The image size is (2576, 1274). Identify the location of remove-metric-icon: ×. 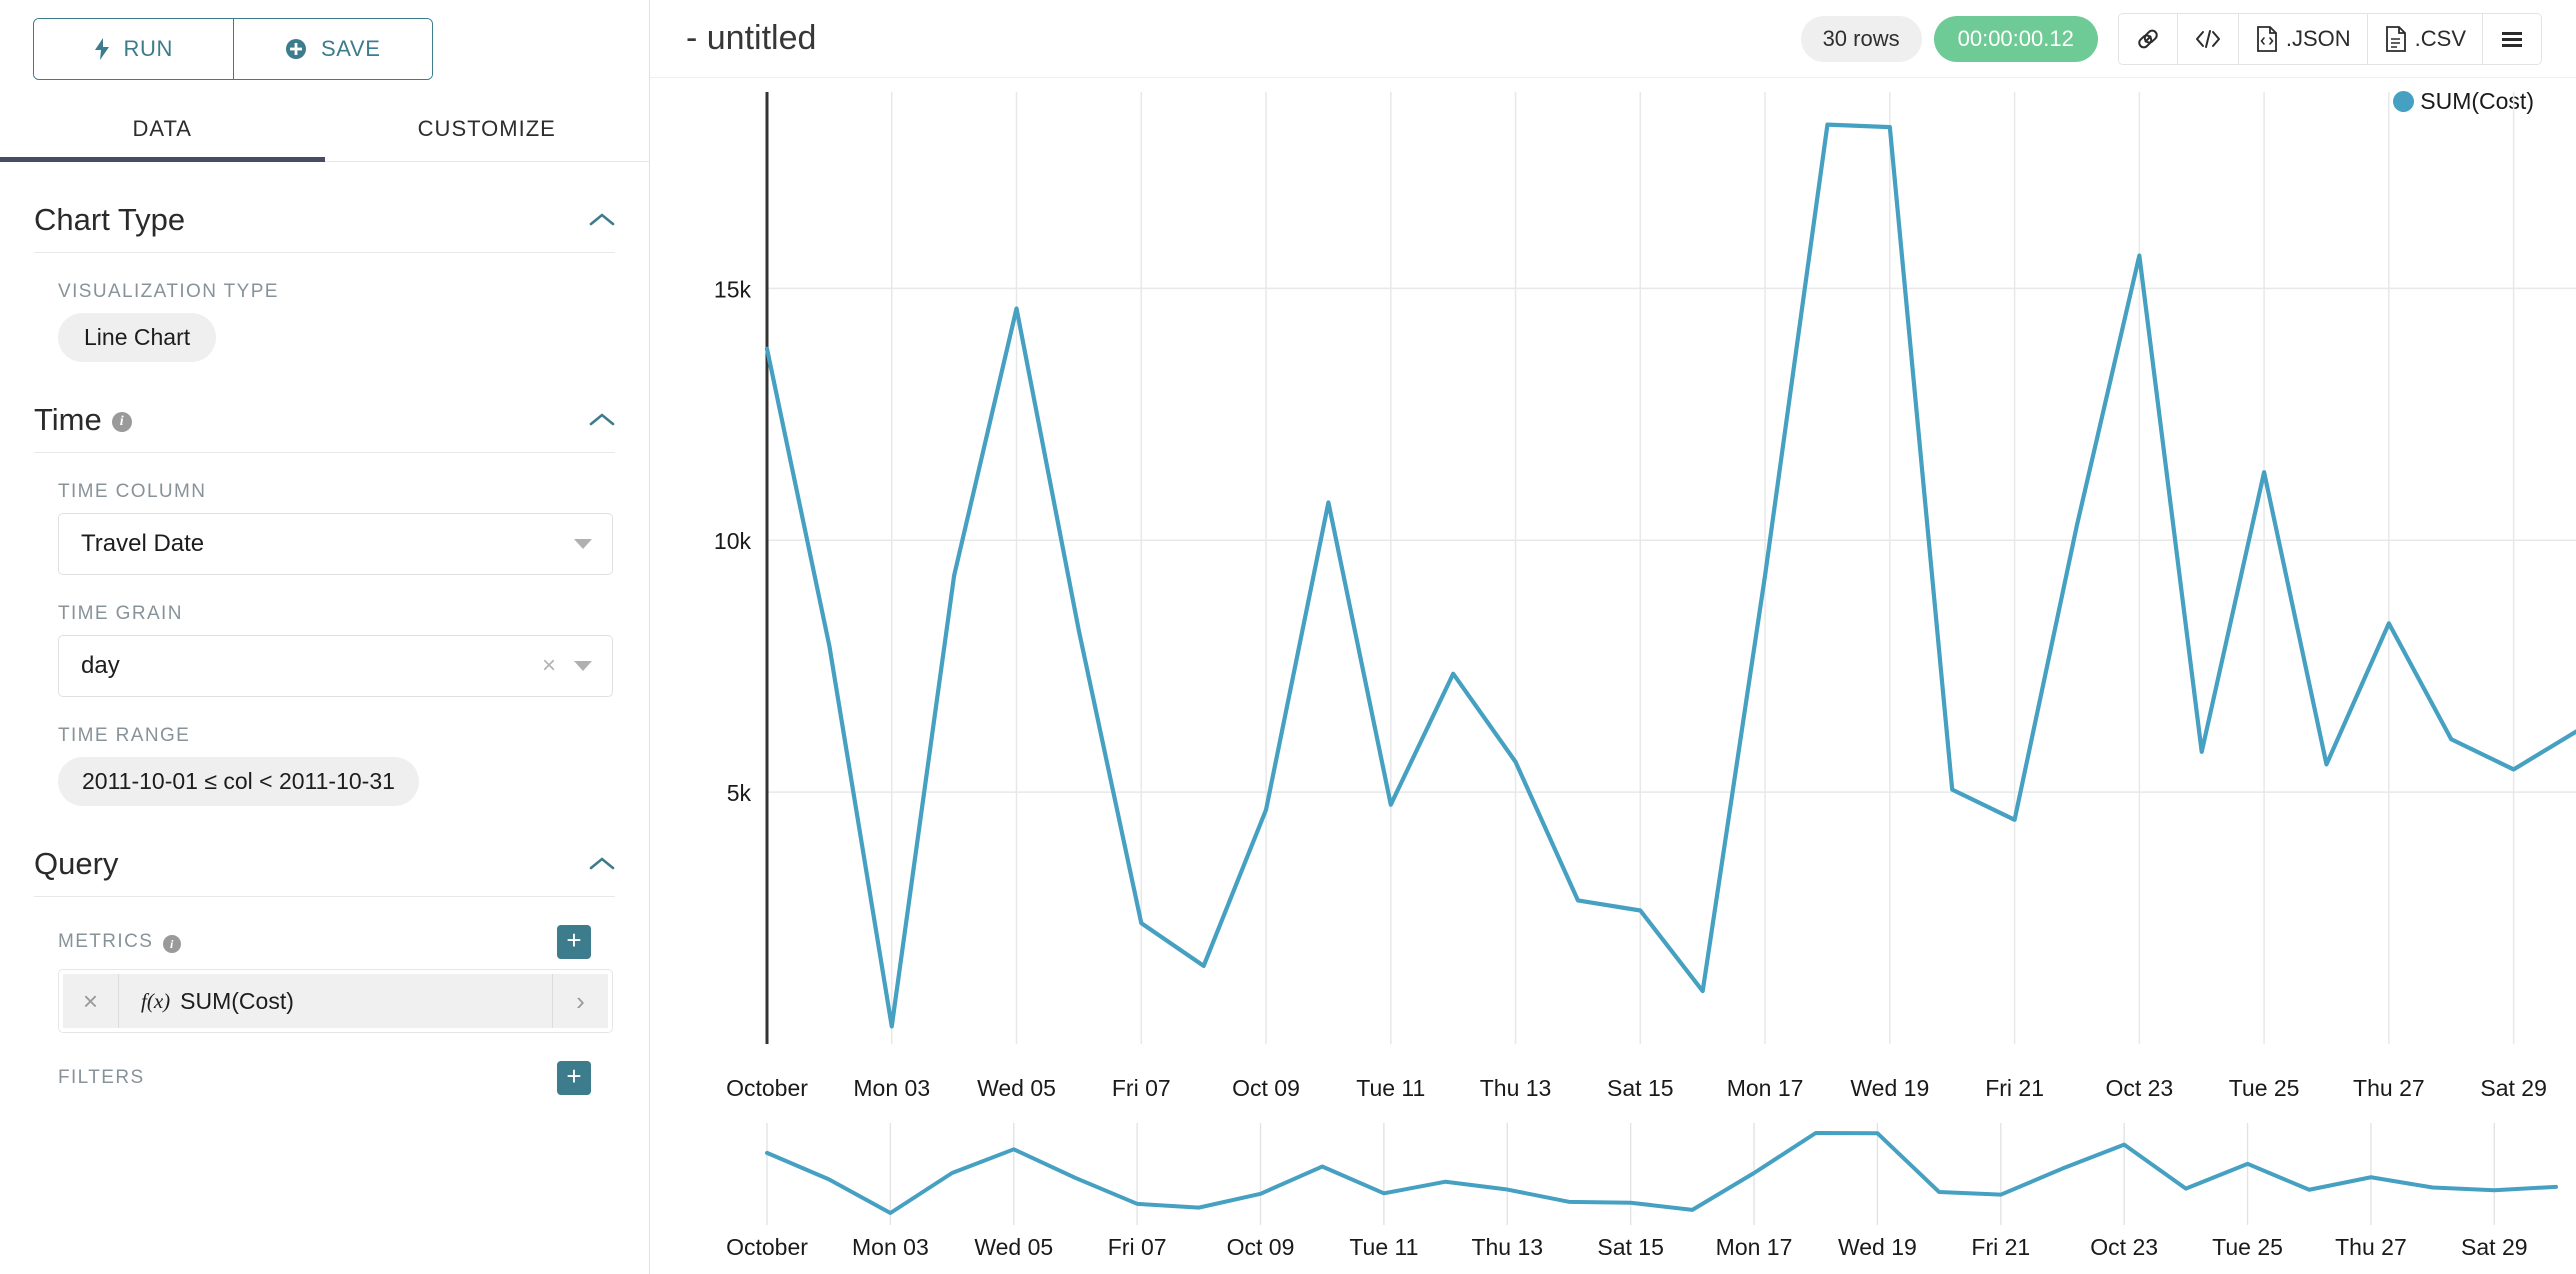
(91, 1001).